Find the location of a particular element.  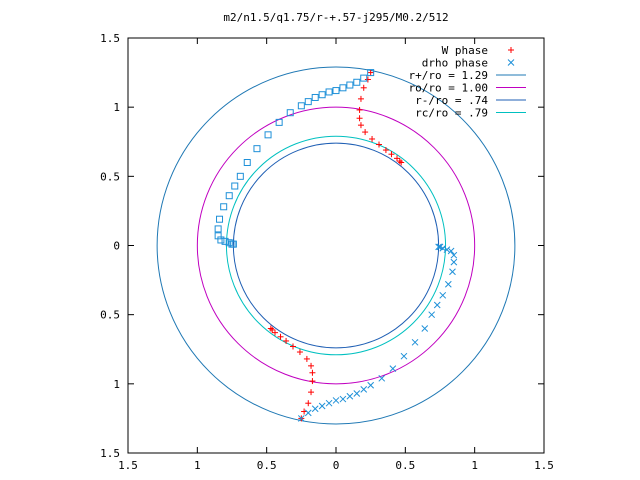

chart-title: m2/n1.5/q1.75/r-+.57-j295/M0.2/512 is located at coordinates (335, 17).